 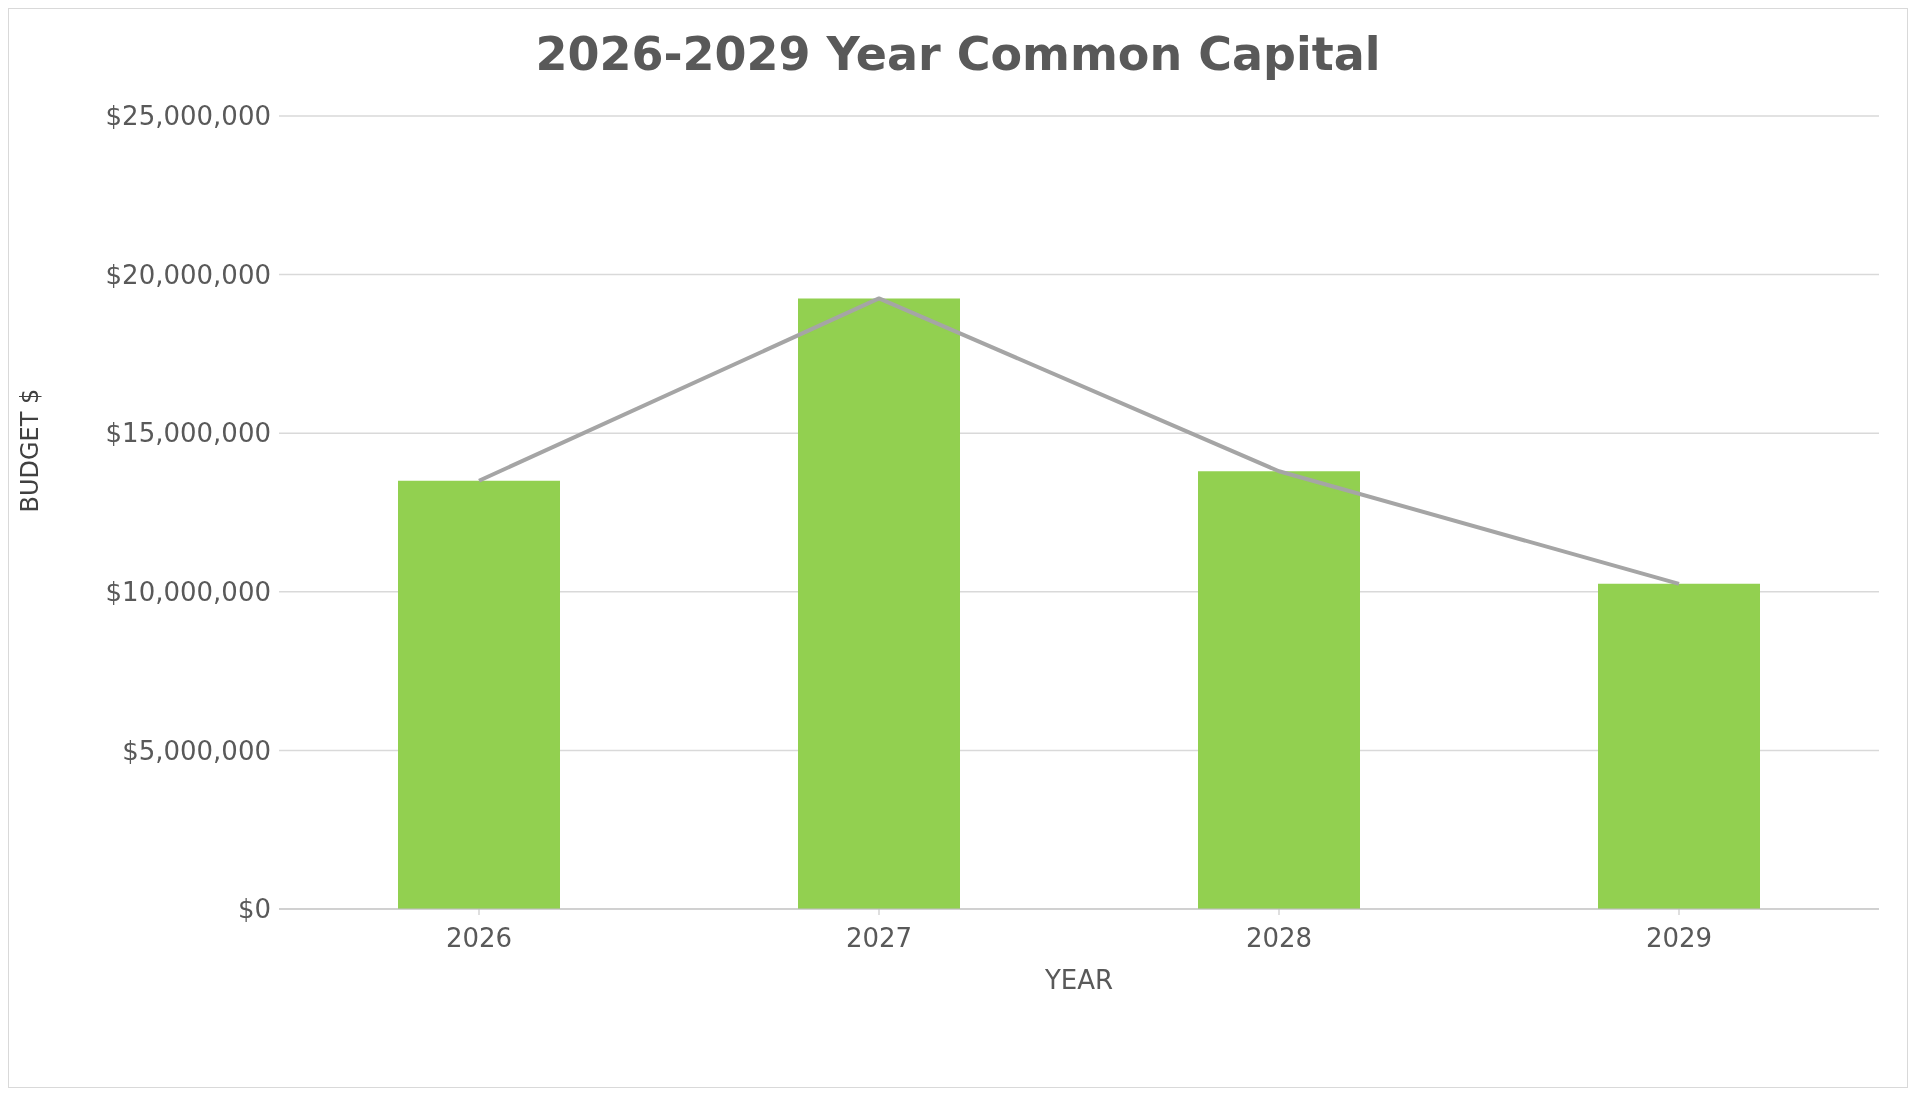 What do you see at coordinates (958, 54) in the screenshot?
I see `chart-title: 2026-2029 Year Common Capital` at bounding box center [958, 54].